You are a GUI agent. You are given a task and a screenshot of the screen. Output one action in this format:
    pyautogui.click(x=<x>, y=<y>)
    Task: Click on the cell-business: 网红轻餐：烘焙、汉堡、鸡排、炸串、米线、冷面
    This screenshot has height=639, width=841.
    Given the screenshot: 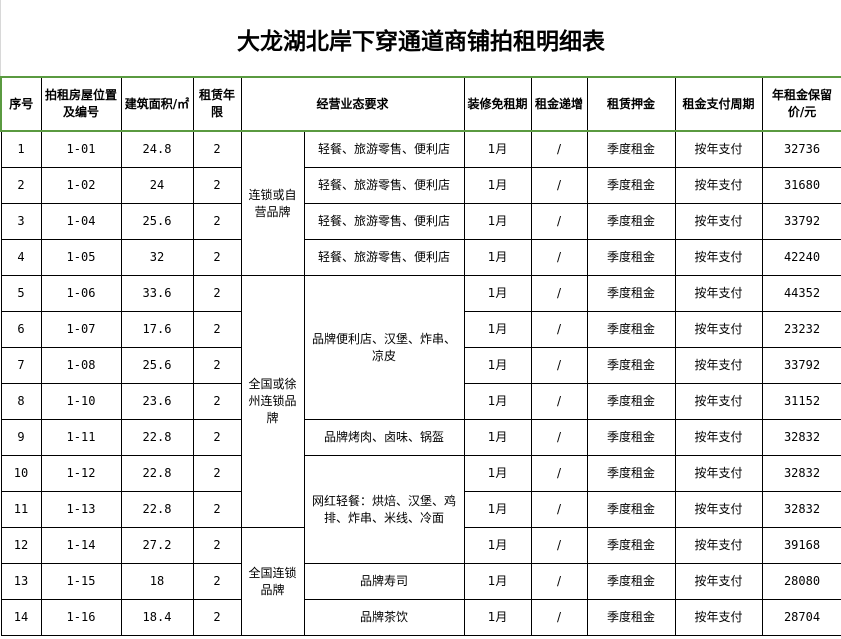 What is the action you would take?
    pyautogui.click(x=384, y=509)
    